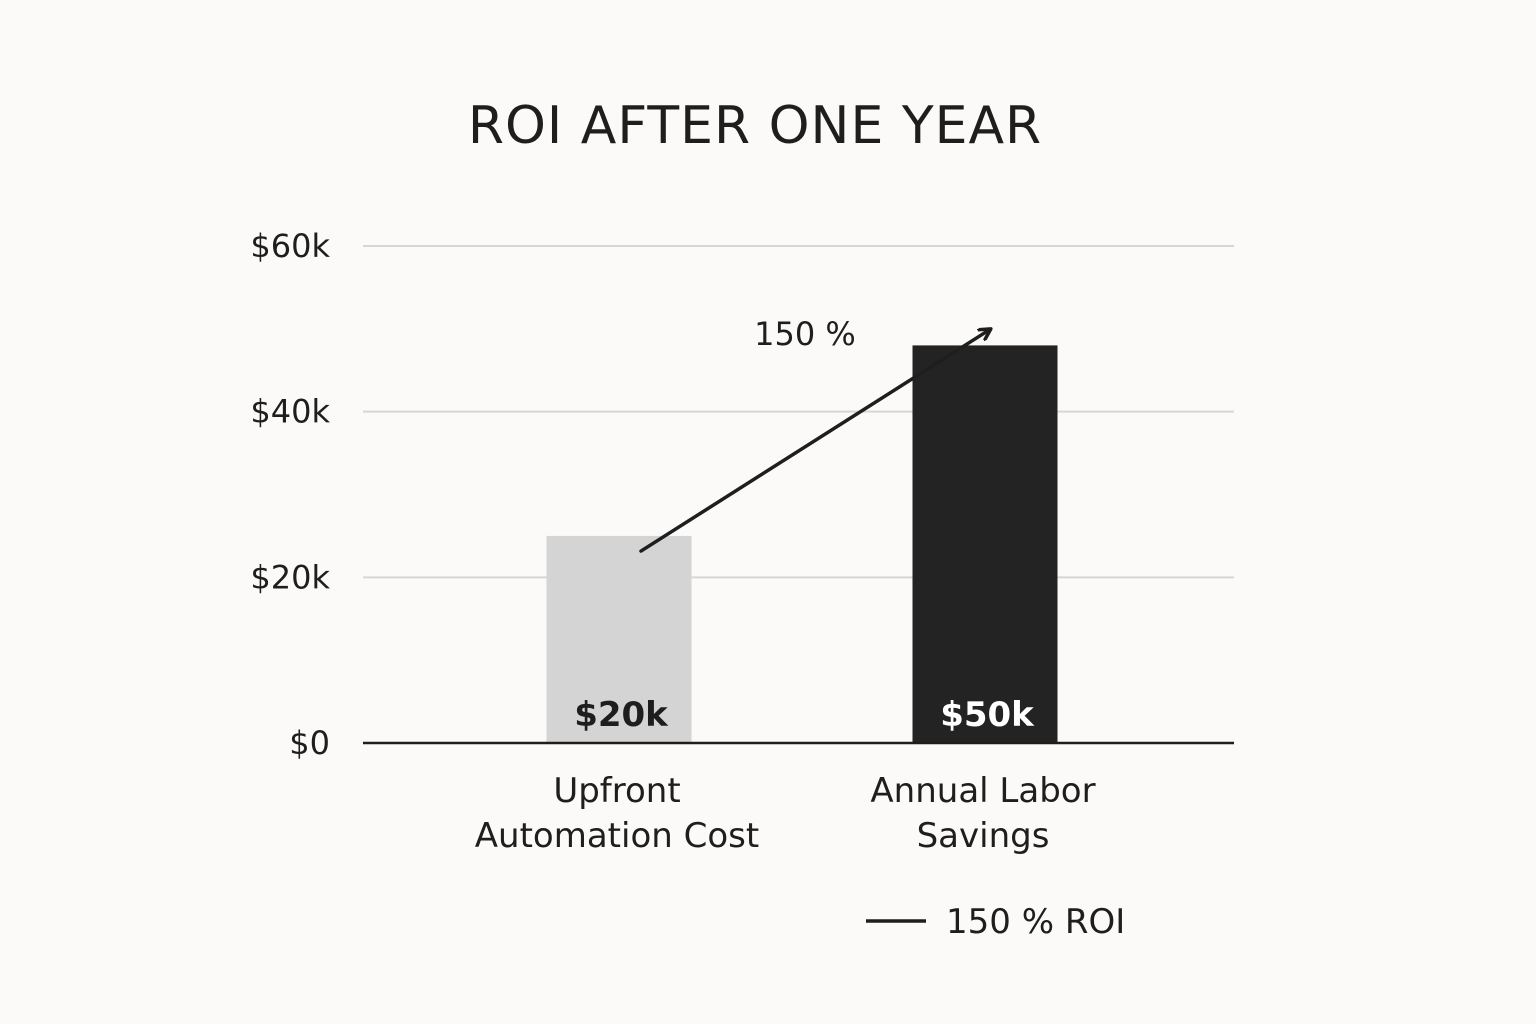  Describe the element at coordinates (805, 334) in the screenshot. I see `roi-annotation: 150 %` at that location.